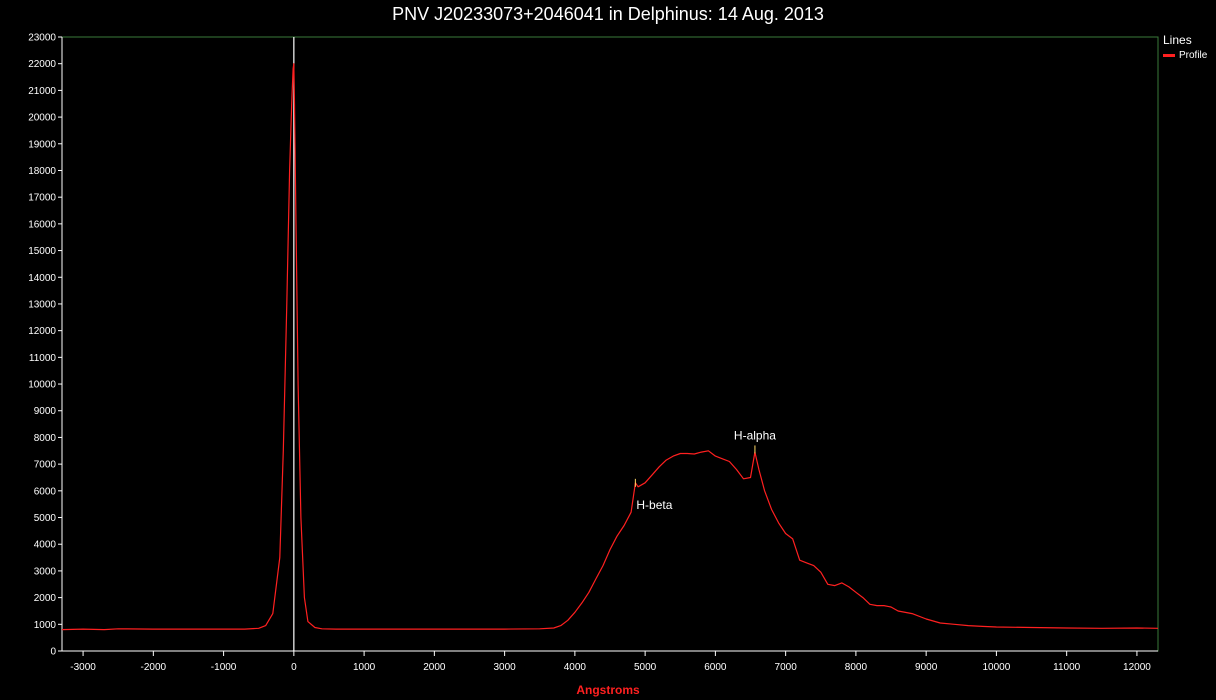 Image resolution: width=1216 pixels, height=700 pixels. Describe the element at coordinates (434, 667) in the screenshot. I see `x-tick-label: 2000` at that location.